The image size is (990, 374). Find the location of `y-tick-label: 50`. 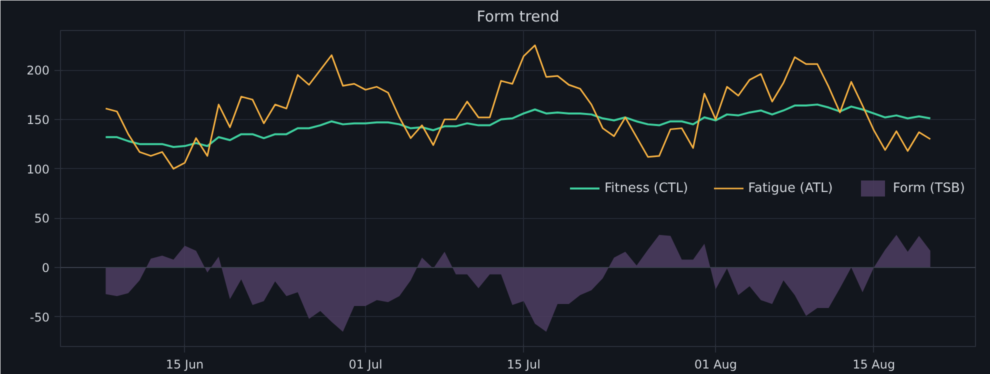

y-tick-label: 50 is located at coordinates (42, 219).